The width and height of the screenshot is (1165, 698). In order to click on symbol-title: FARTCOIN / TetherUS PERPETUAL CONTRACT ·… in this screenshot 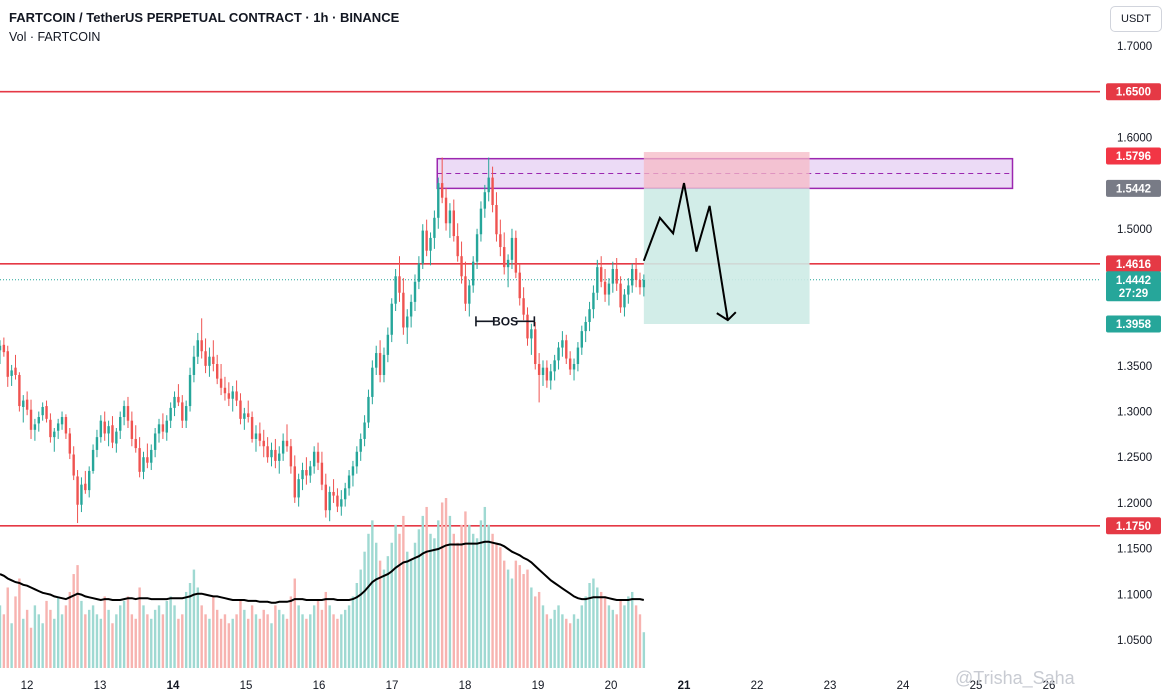, I will do `click(204, 17)`.